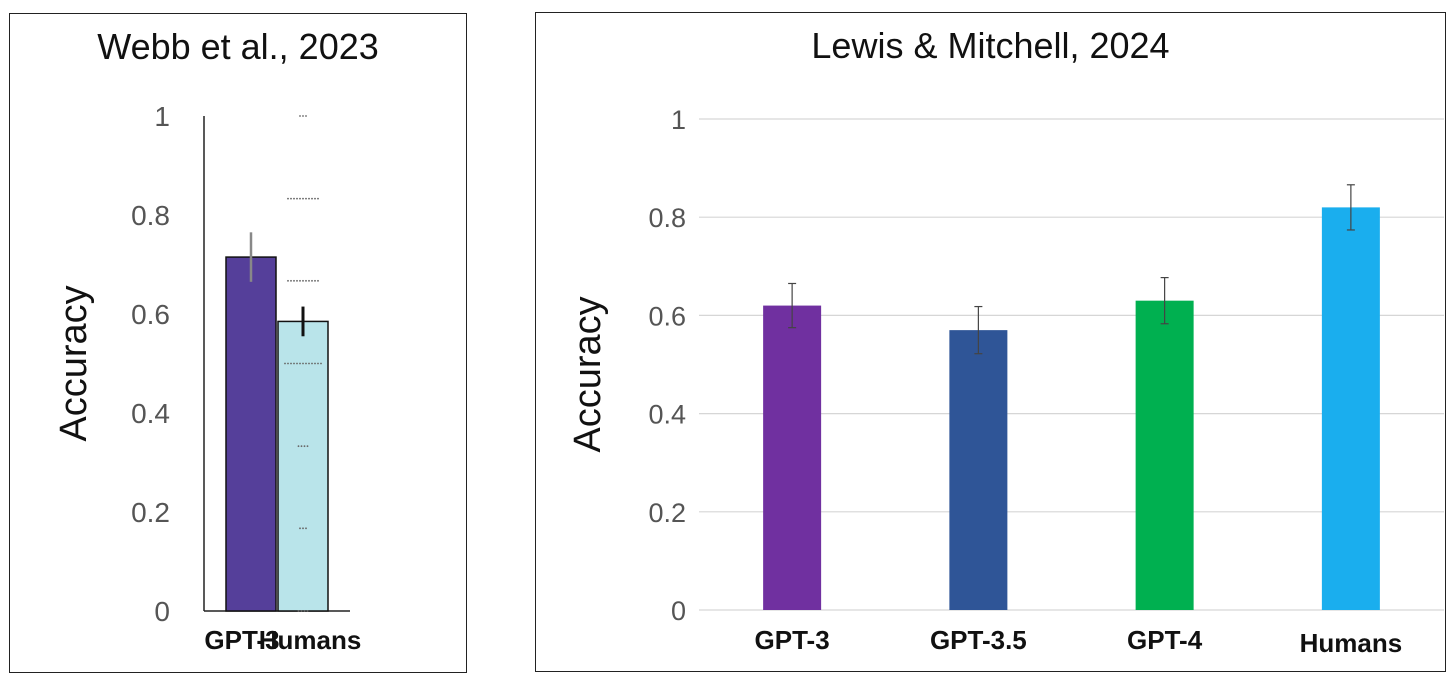 The width and height of the screenshot is (1456, 691). Describe the element at coordinates (238, 46) in the screenshot. I see `chart-title: Webb et al., 2023` at that location.